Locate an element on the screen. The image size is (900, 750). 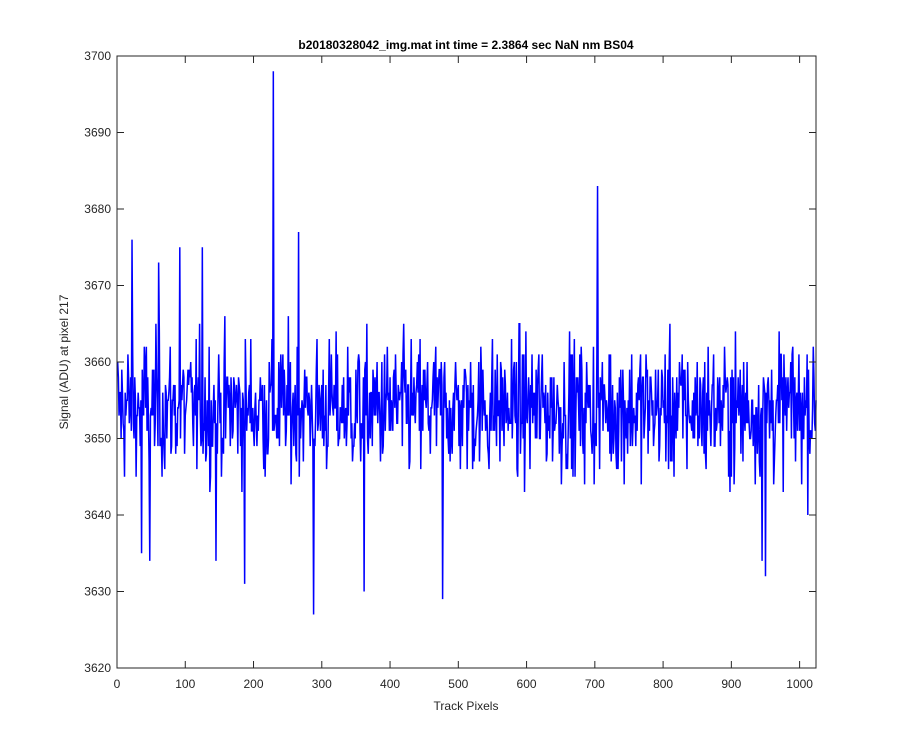
y-tick-label: 3690 is located at coordinates (97, 133).